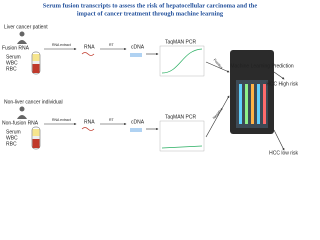 This screenshot has width=320, height=240. Describe the element at coordinates (283, 153) in the screenshot. I see `risk-label: HCC low risk` at that location.